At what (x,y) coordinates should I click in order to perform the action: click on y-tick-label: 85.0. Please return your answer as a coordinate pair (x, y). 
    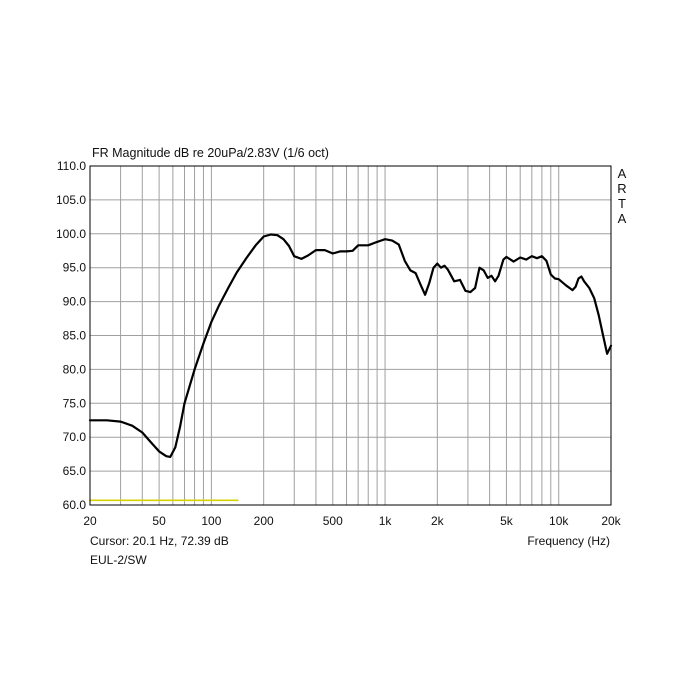
    Looking at the image, I should click on (75, 336).